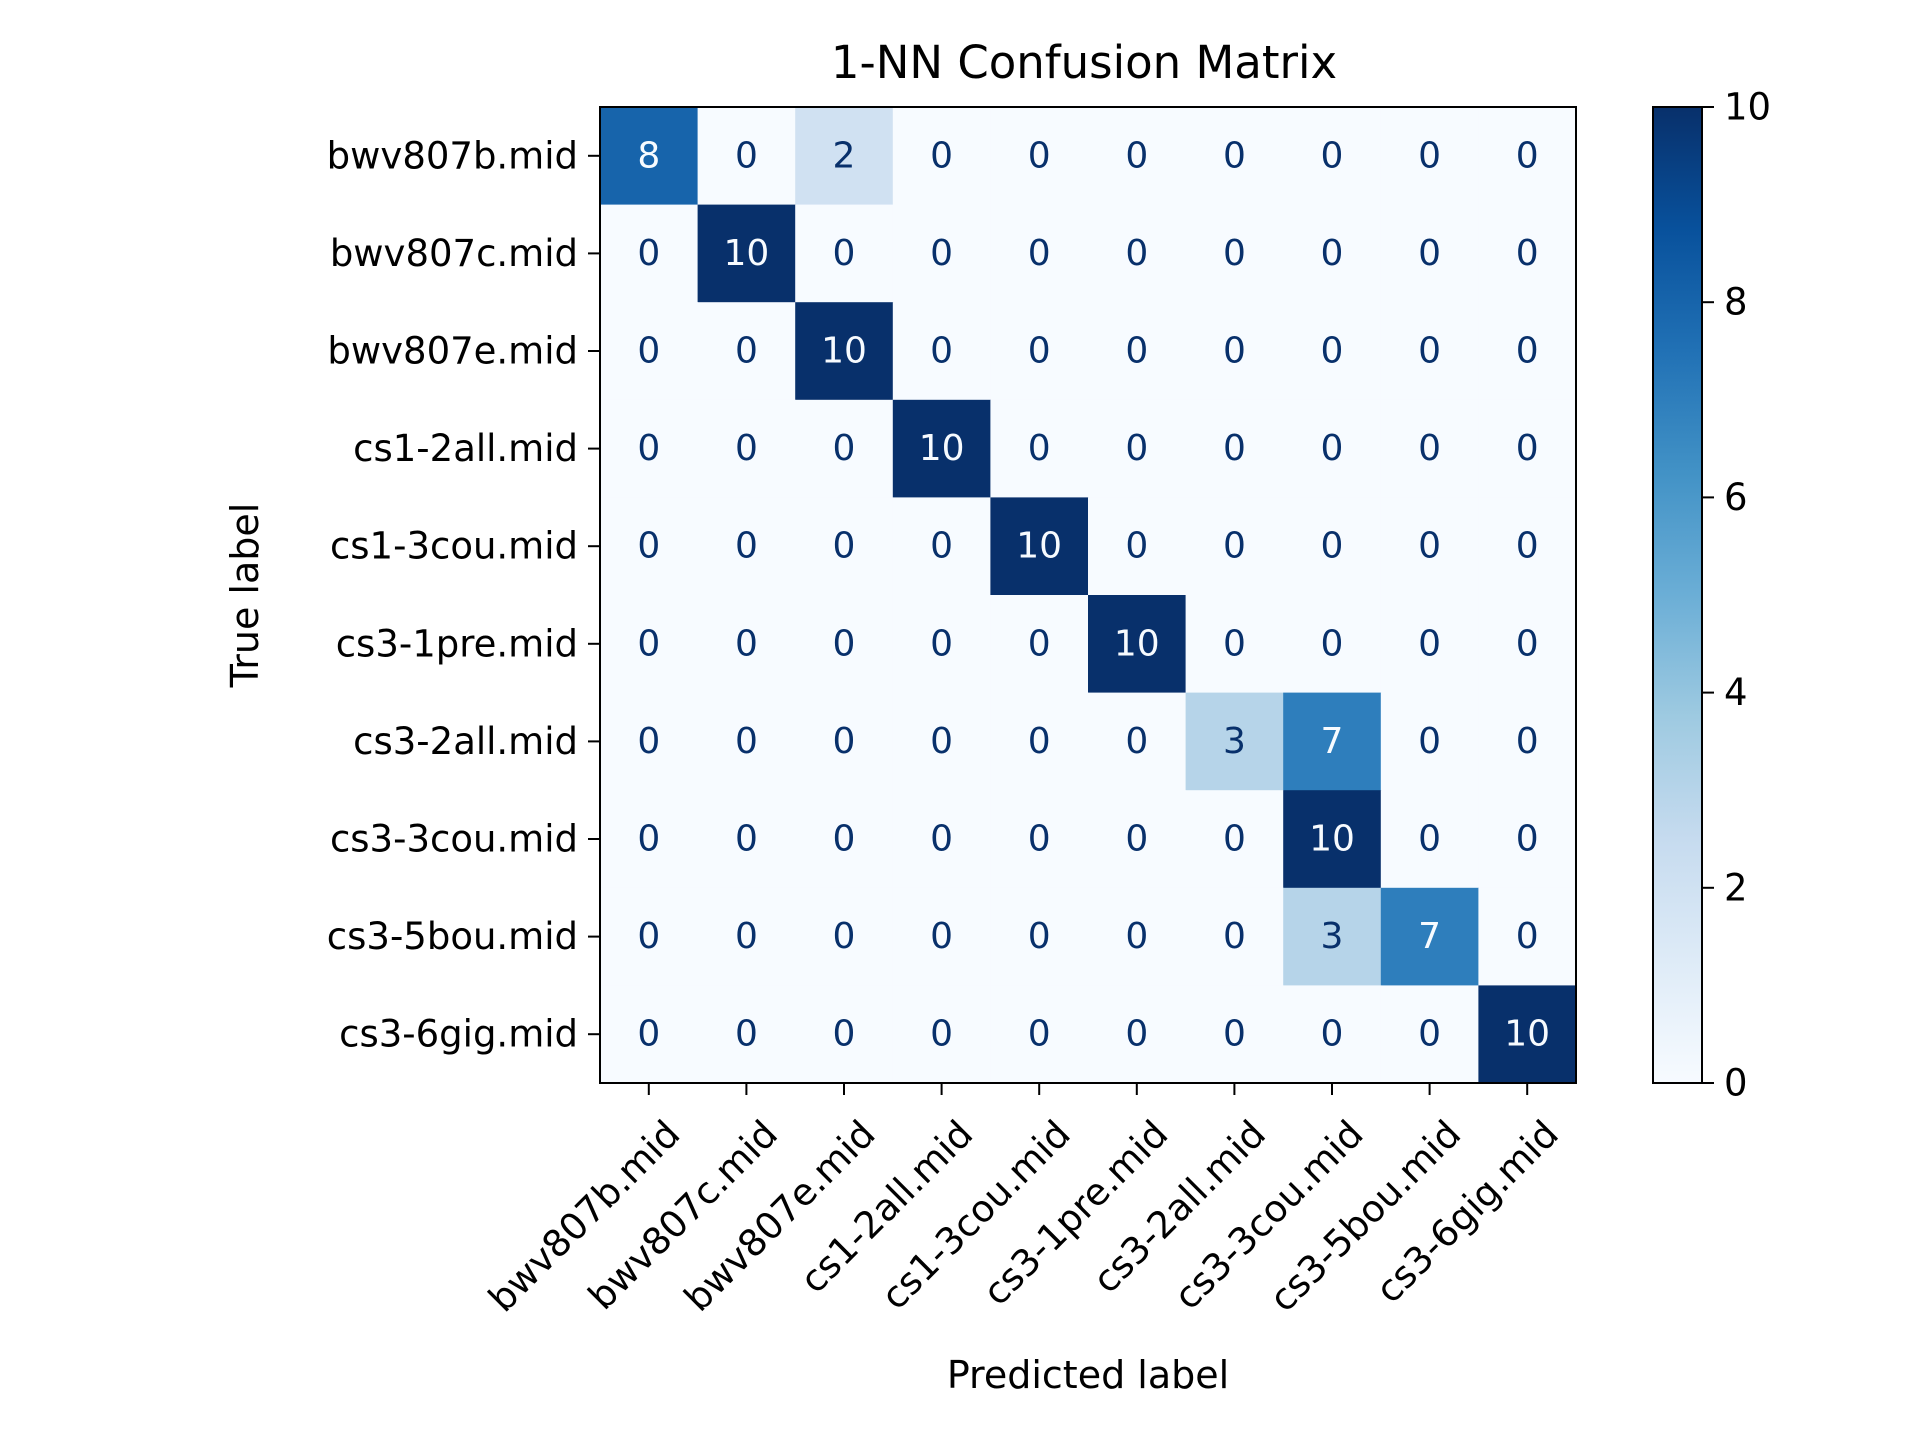 The image size is (1920, 1440). What do you see at coordinates (452, 155) in the screenshot?
I see `y-tick-label: bwv807b.mid` at bounding box center [452, 155].